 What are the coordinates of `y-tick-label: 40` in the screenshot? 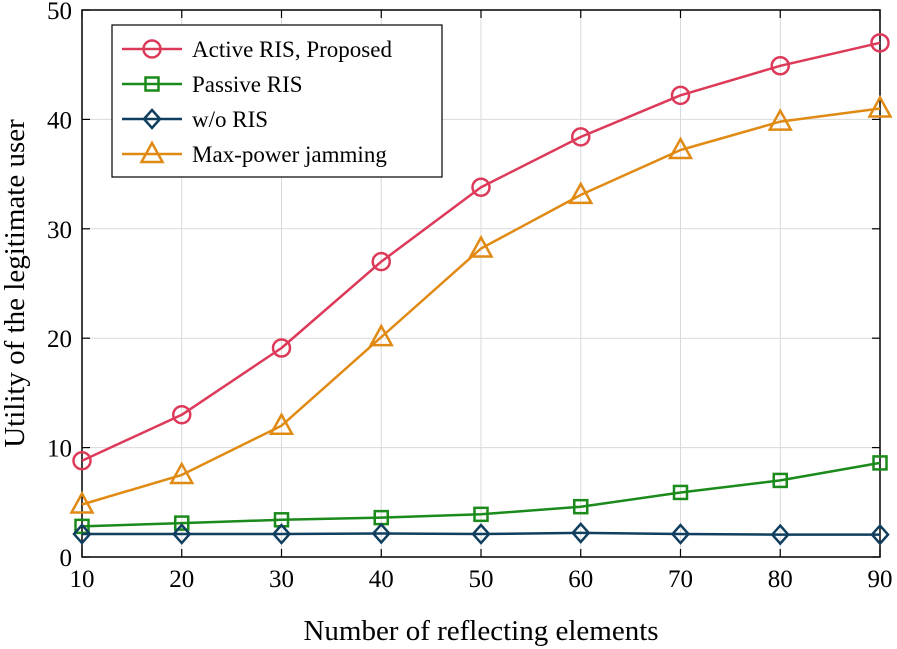 It's located at (59, 120).